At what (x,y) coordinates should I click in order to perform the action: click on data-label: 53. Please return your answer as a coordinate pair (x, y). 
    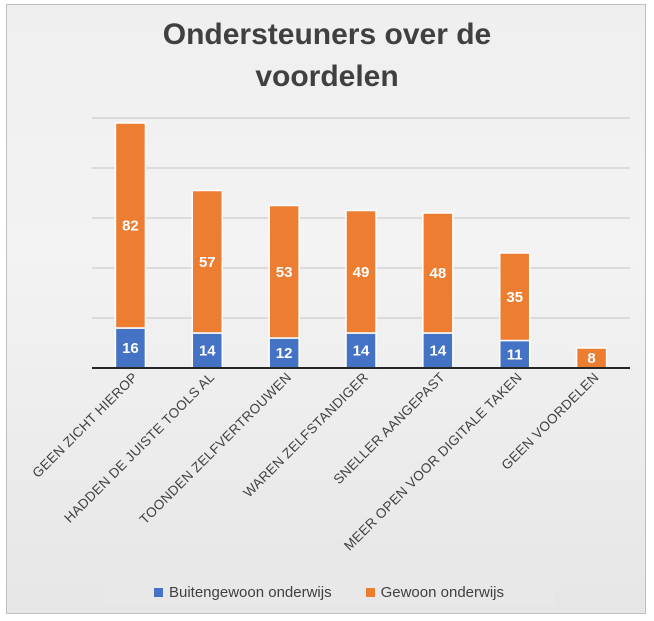
    Looking at the image, I should click on (284, 272).